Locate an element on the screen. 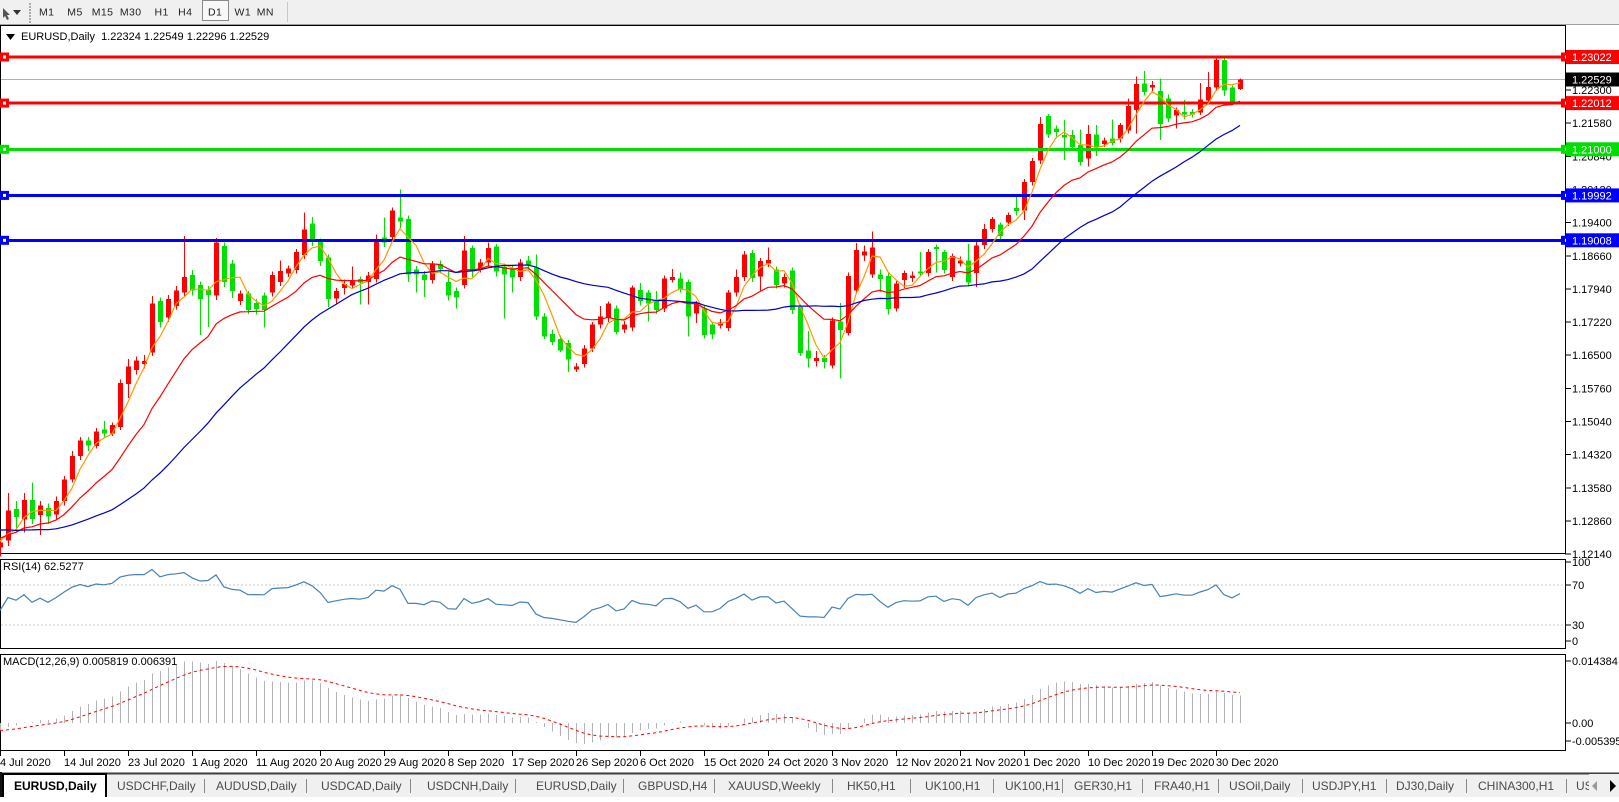 The height and width of the screenshot is (802, 1619). svg-text: M15 is located at coordinates (103, 13).